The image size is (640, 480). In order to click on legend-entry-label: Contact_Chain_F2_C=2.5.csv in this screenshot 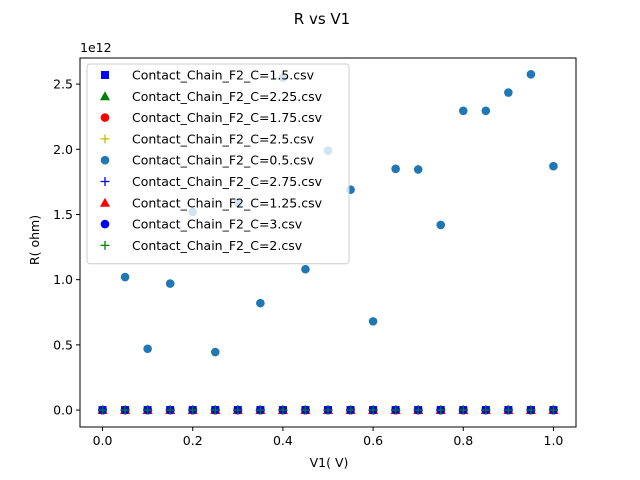, I will do `click(223, 138)`.